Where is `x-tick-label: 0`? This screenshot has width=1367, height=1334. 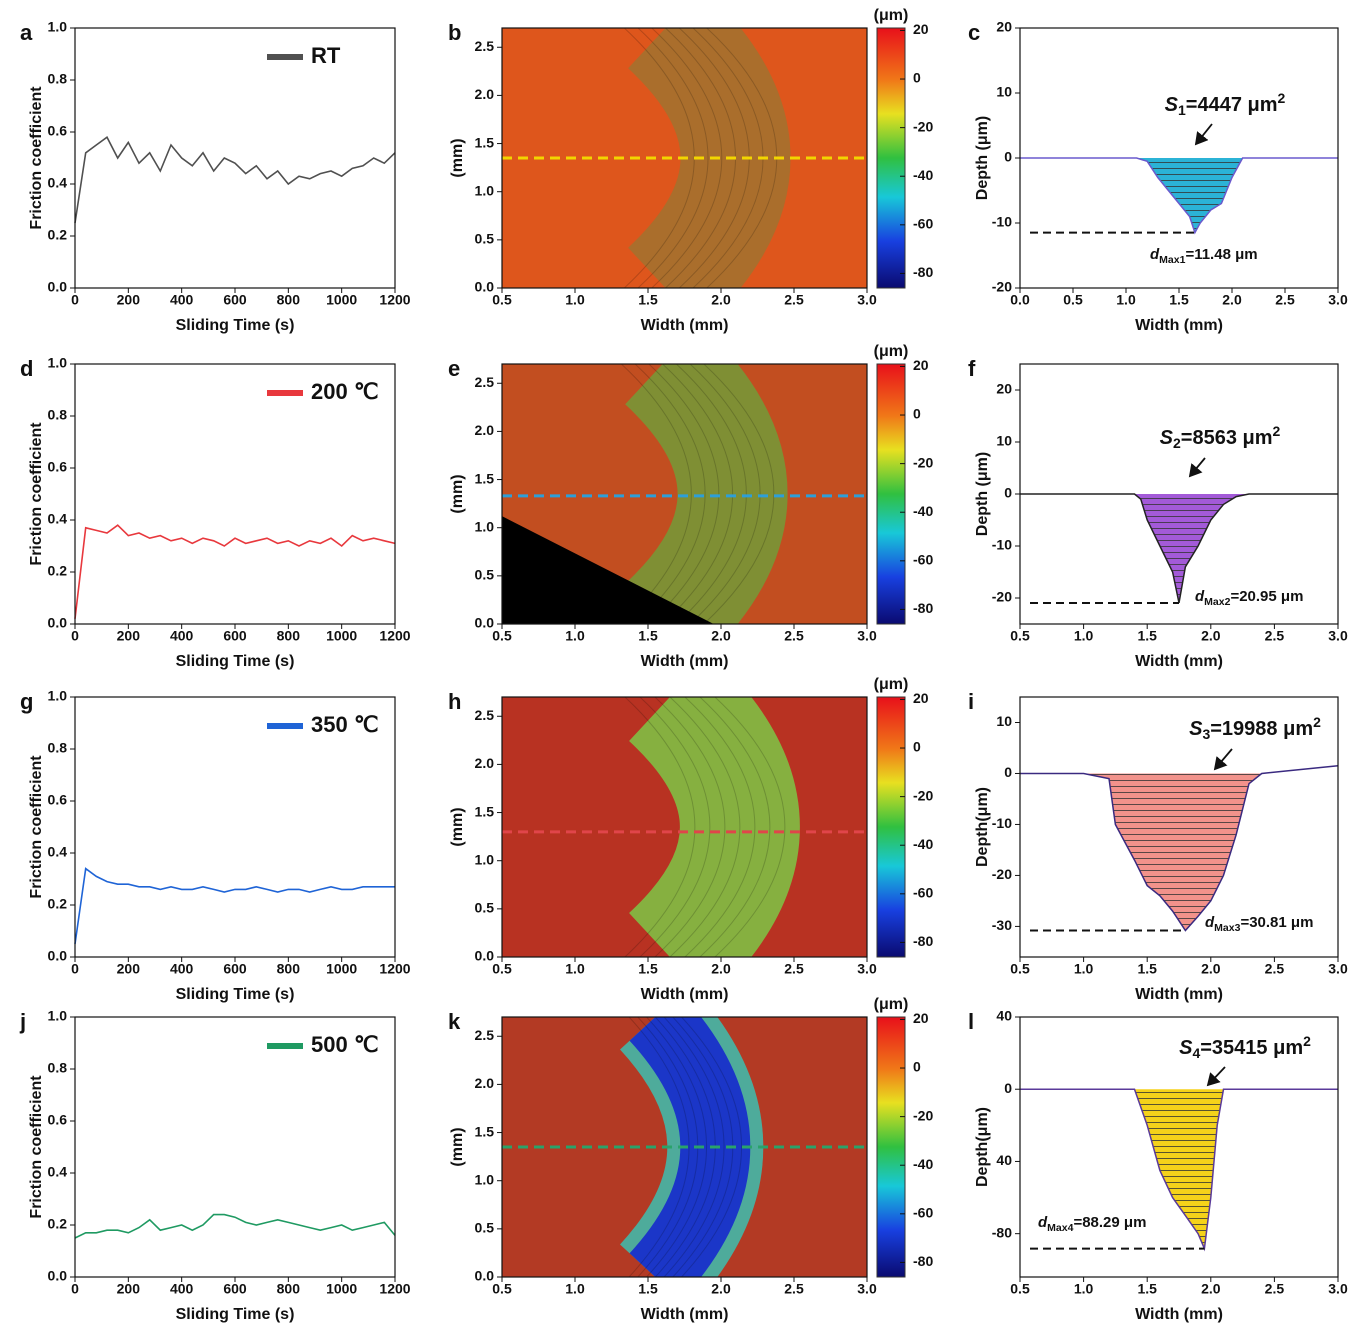 x-tick-label: 0 is located at coordinates (75, 300).